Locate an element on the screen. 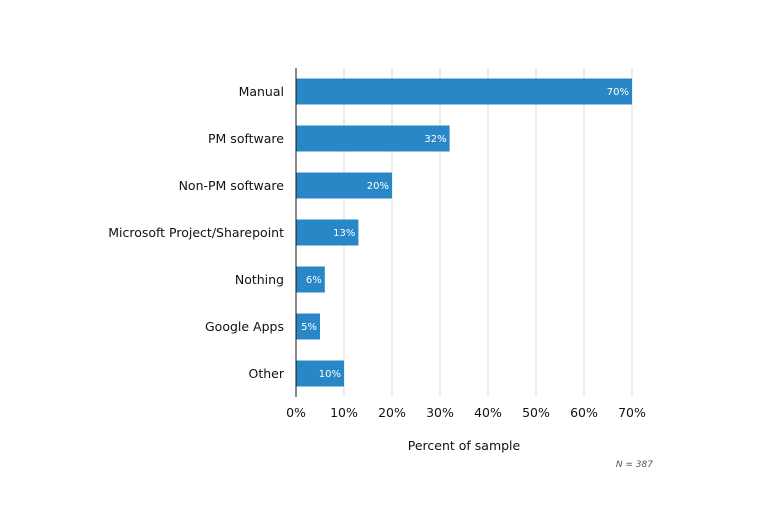  bar-value-label: 10% is located at coordinates (330, 374).